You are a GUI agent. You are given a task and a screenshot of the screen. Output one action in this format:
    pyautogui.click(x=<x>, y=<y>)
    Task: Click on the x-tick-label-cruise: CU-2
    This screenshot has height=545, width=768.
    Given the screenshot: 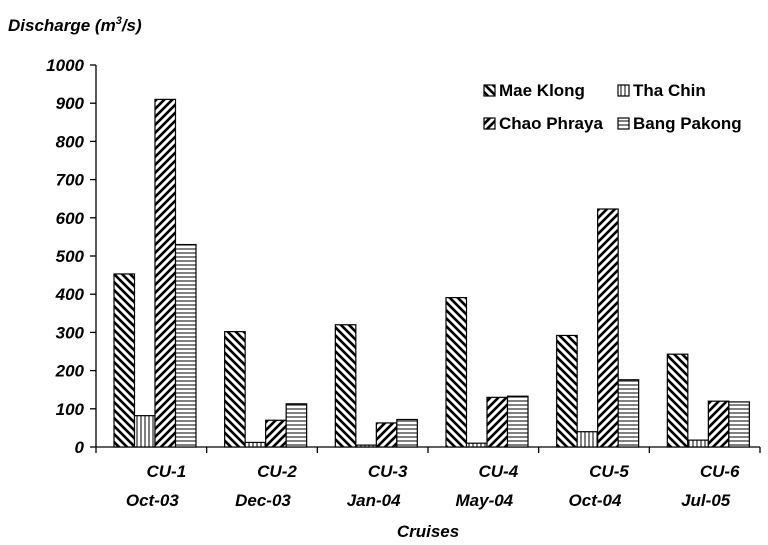 What is the action you would take?
    pyautogui.click(x=277, y=471)
    